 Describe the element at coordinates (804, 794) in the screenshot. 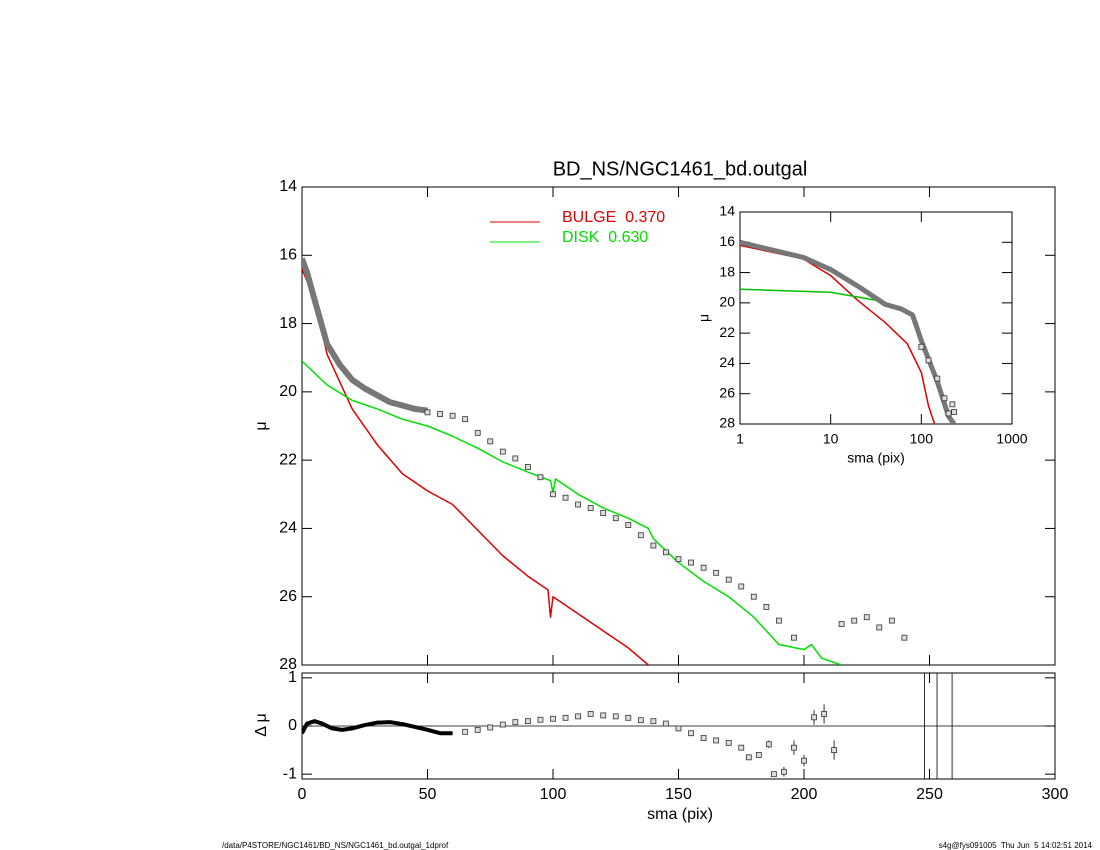

I see `x-tick-label: 200` at that location.